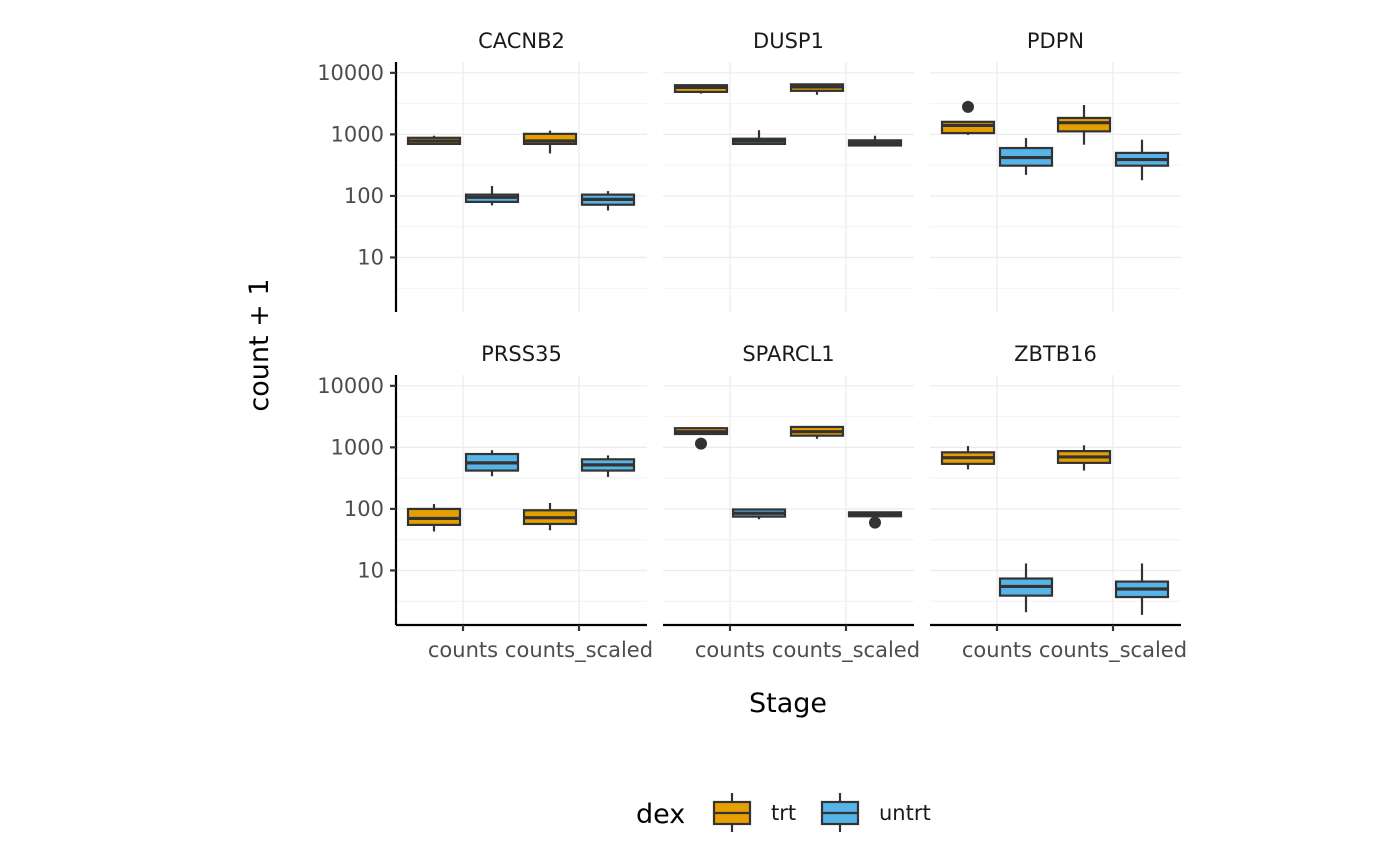 Image resolution: width=1400 pixels, height=865 pixels. Describe the element at coordinates (788, 41) in the screenshot. I see `facet-title: DUSP1` at that location.